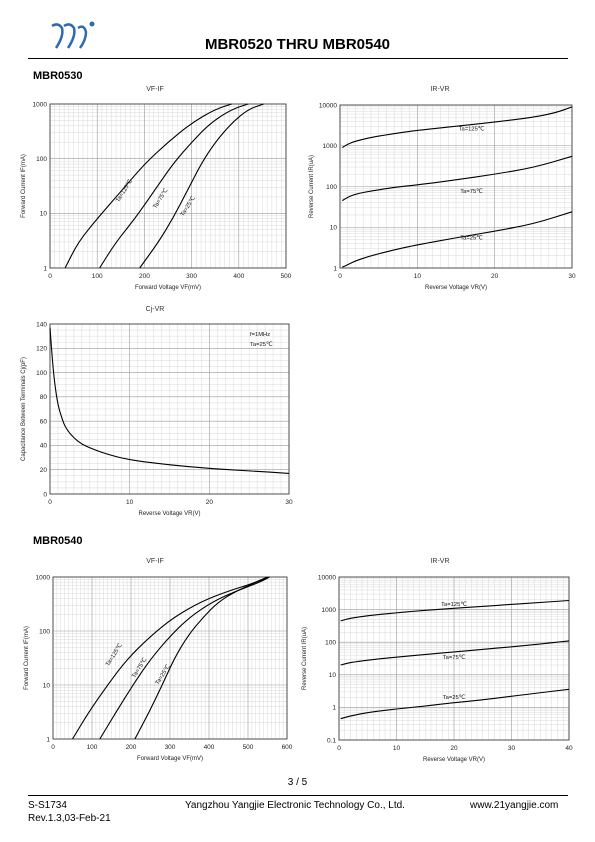 The height and width of the screenshot is (842, 595). Describe the element at coordinates (69, 818) in the screenshot. I see `revision-info: Rev.1.3,03-Feb-21` at that location.